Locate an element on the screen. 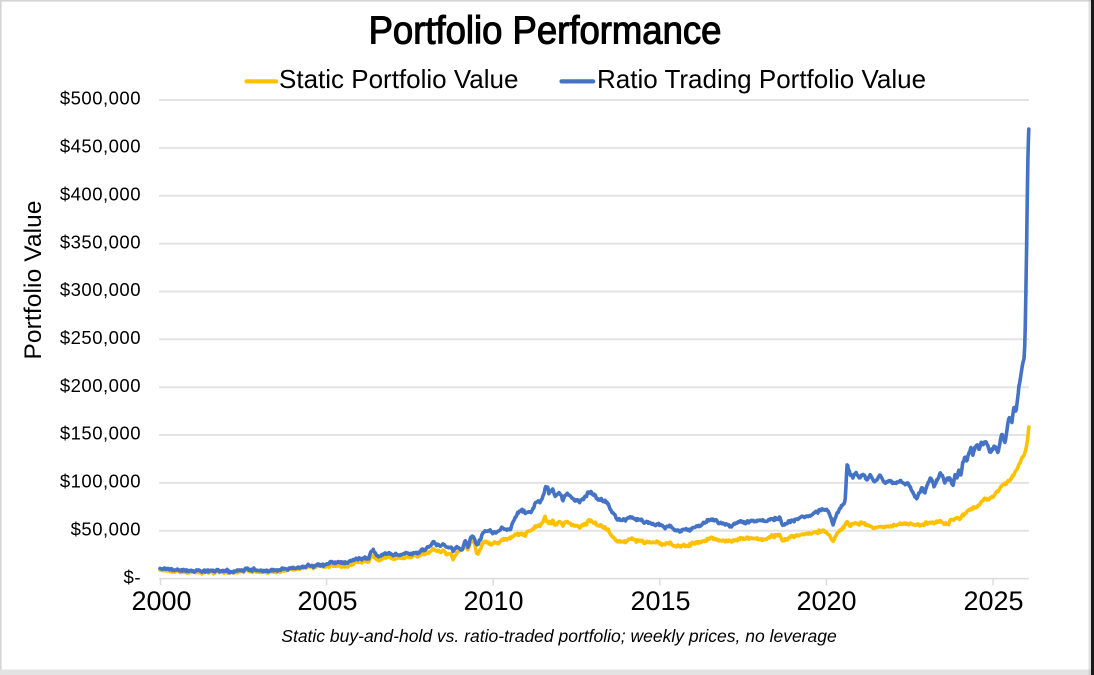 The width and height of the screenshot is (1094, 675). svg-text: Portfolio Performance is located at coordinates (545, 30).